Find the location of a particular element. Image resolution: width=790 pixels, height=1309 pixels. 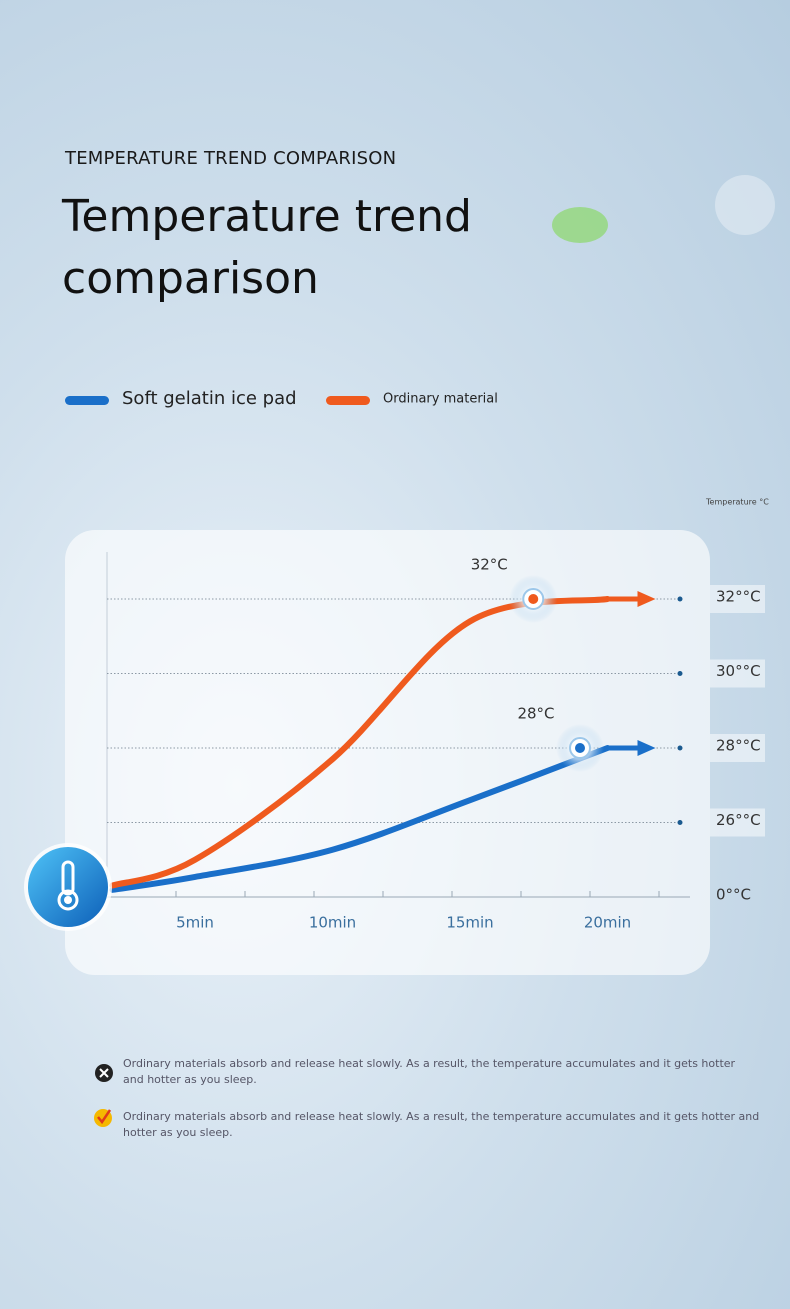

x-tick-label: 15min is located at coordinates (469, 923).